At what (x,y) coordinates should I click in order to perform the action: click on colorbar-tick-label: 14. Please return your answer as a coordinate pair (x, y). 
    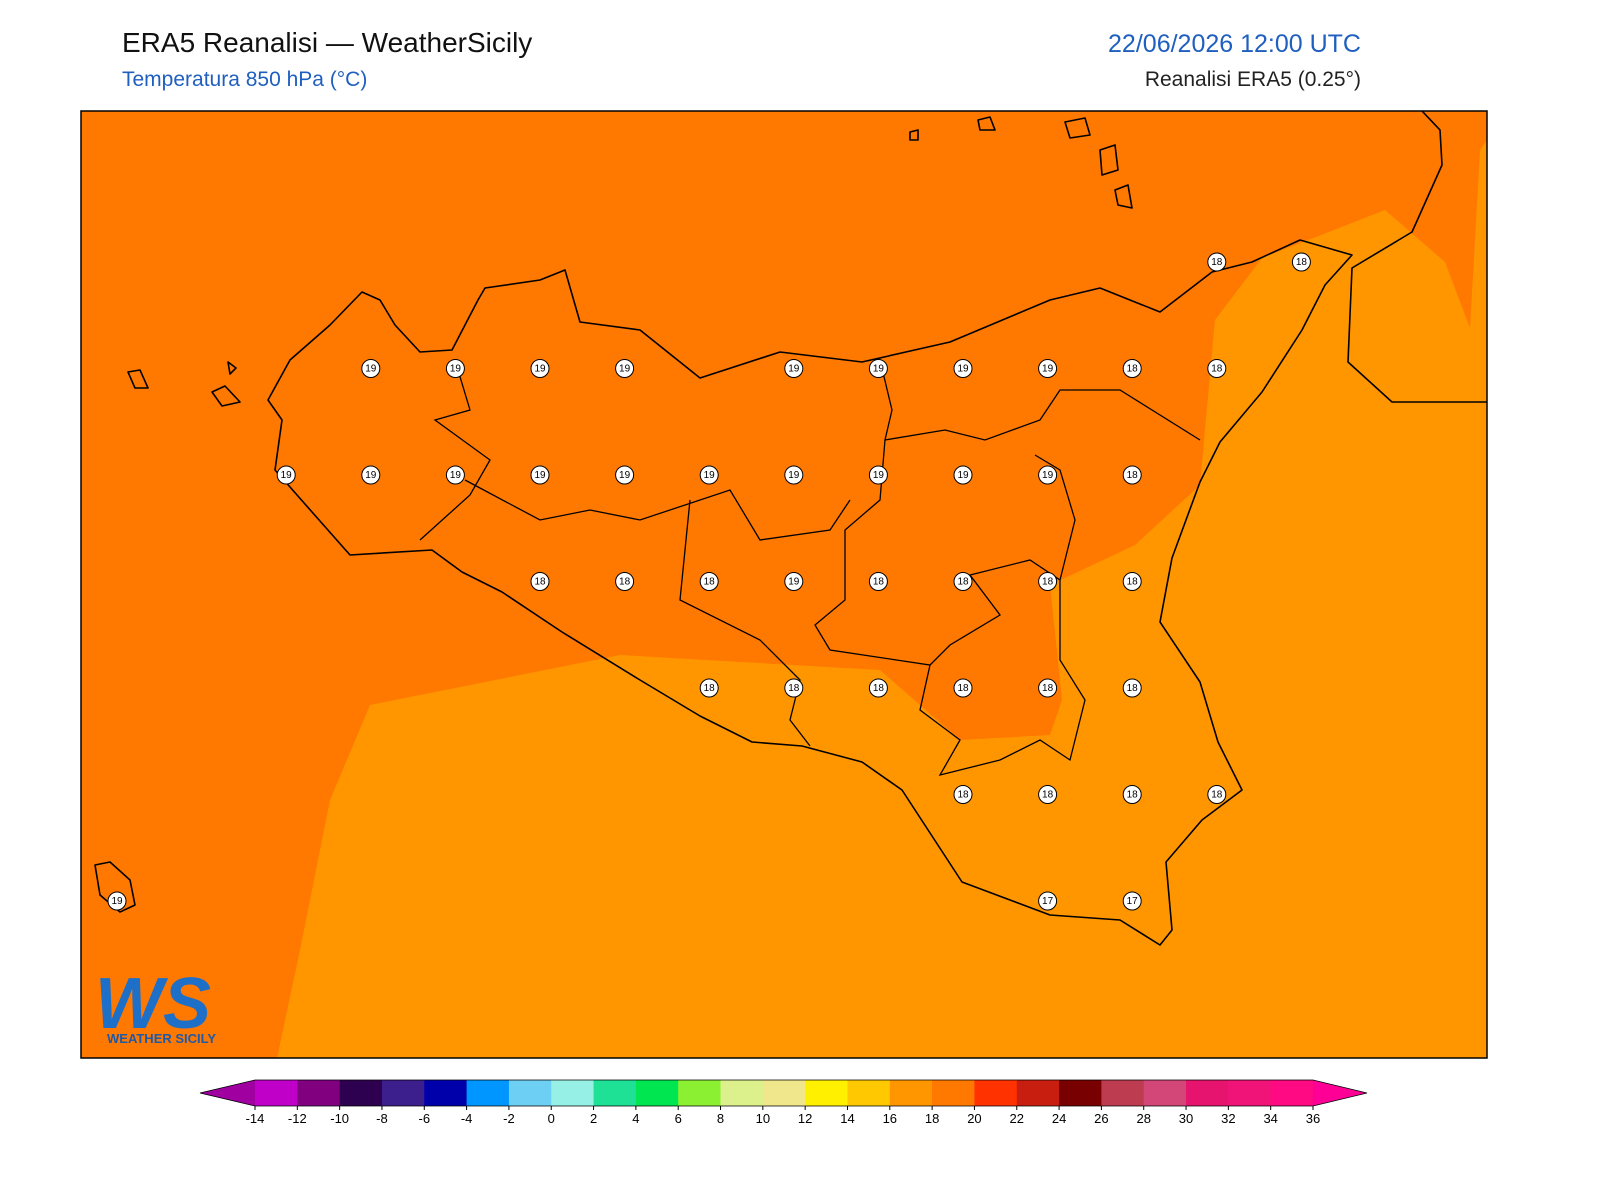
    Looking at the image, I should click on (847, 1118).